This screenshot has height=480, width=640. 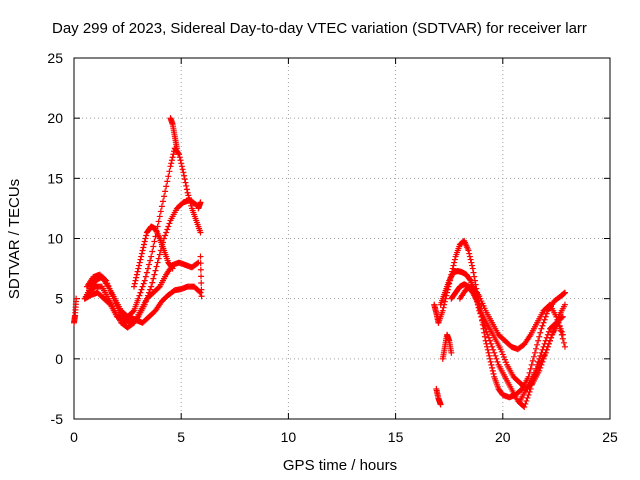 What do you see at coordinates (55, 178) in the screenshot?
I see `y-tick-label: 15` at bounding box center [55, 178].